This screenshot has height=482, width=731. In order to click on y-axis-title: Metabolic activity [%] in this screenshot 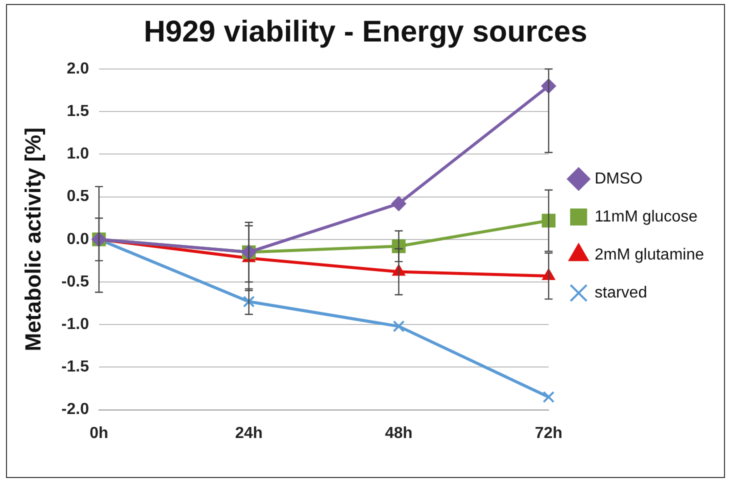, I will do `click(33, 240)`.